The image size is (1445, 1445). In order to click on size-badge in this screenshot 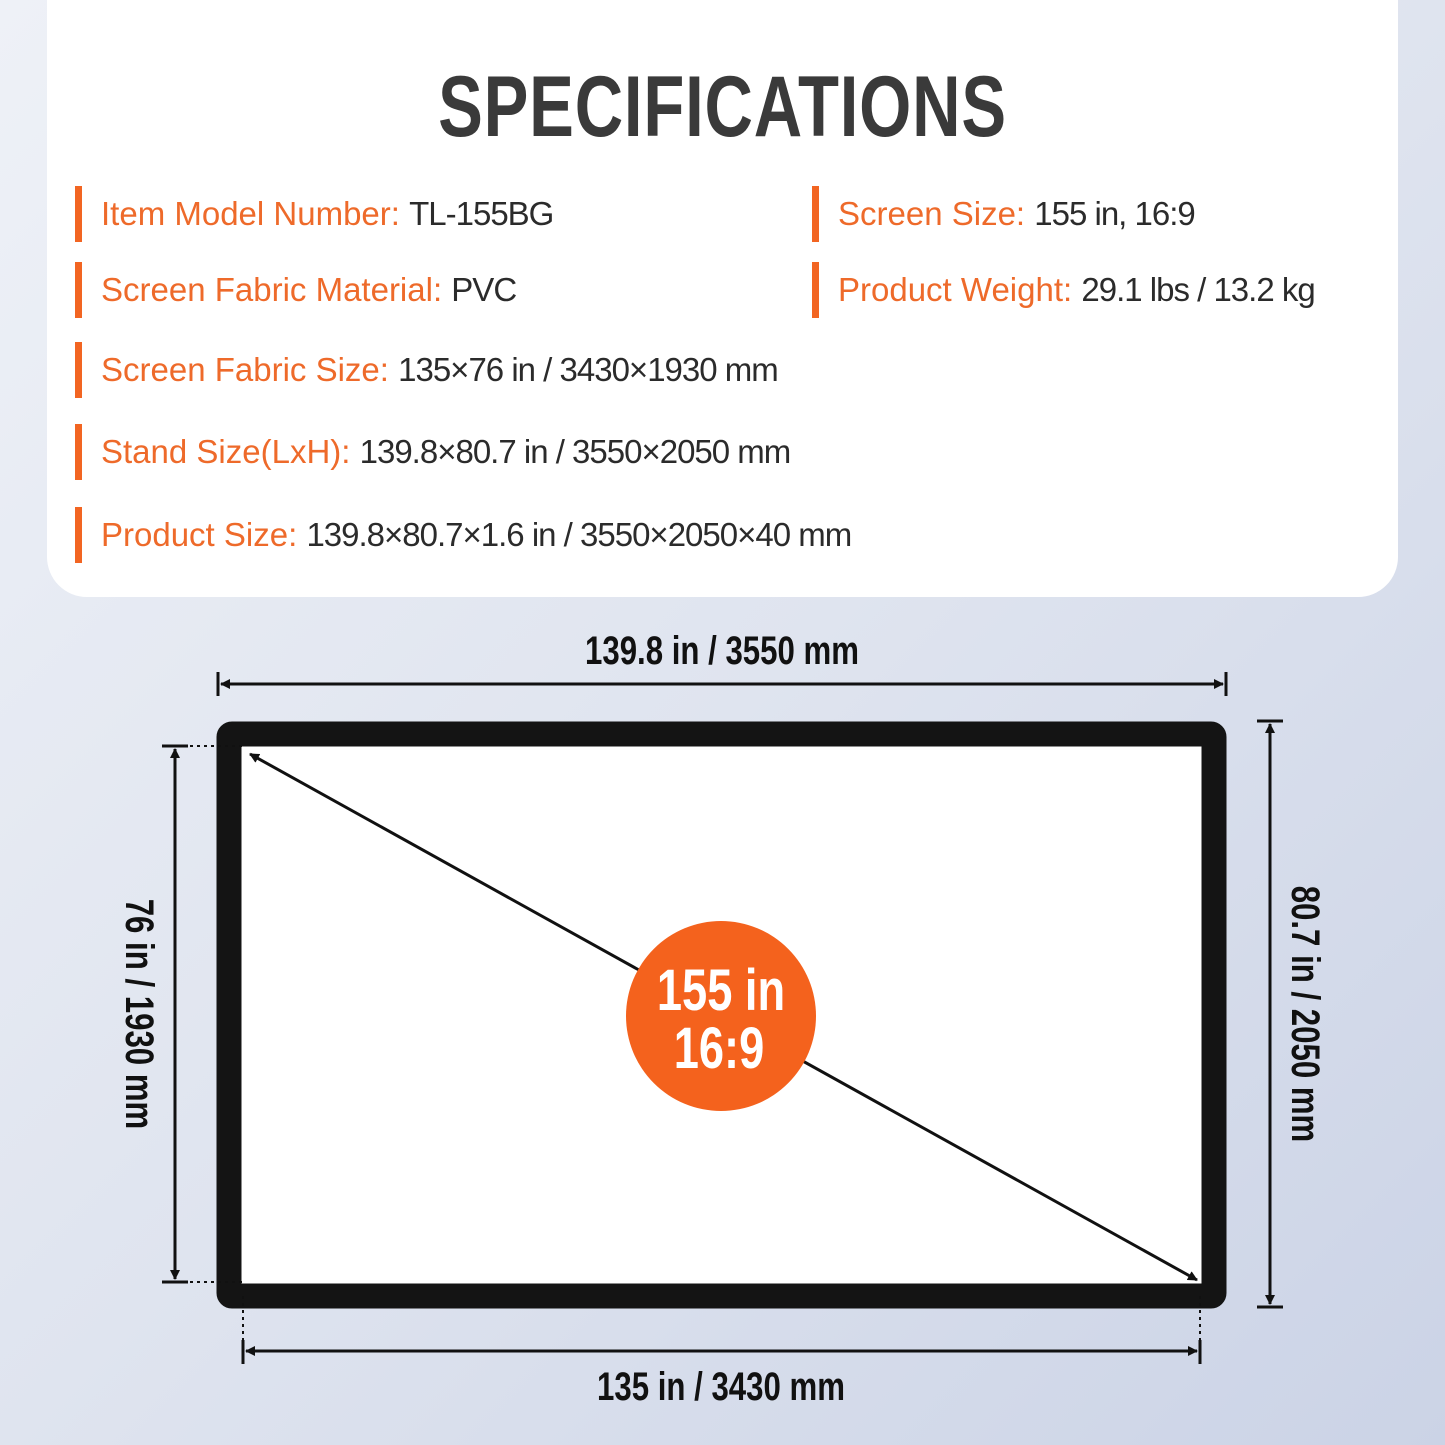, I will do `click(721, 1016)`.